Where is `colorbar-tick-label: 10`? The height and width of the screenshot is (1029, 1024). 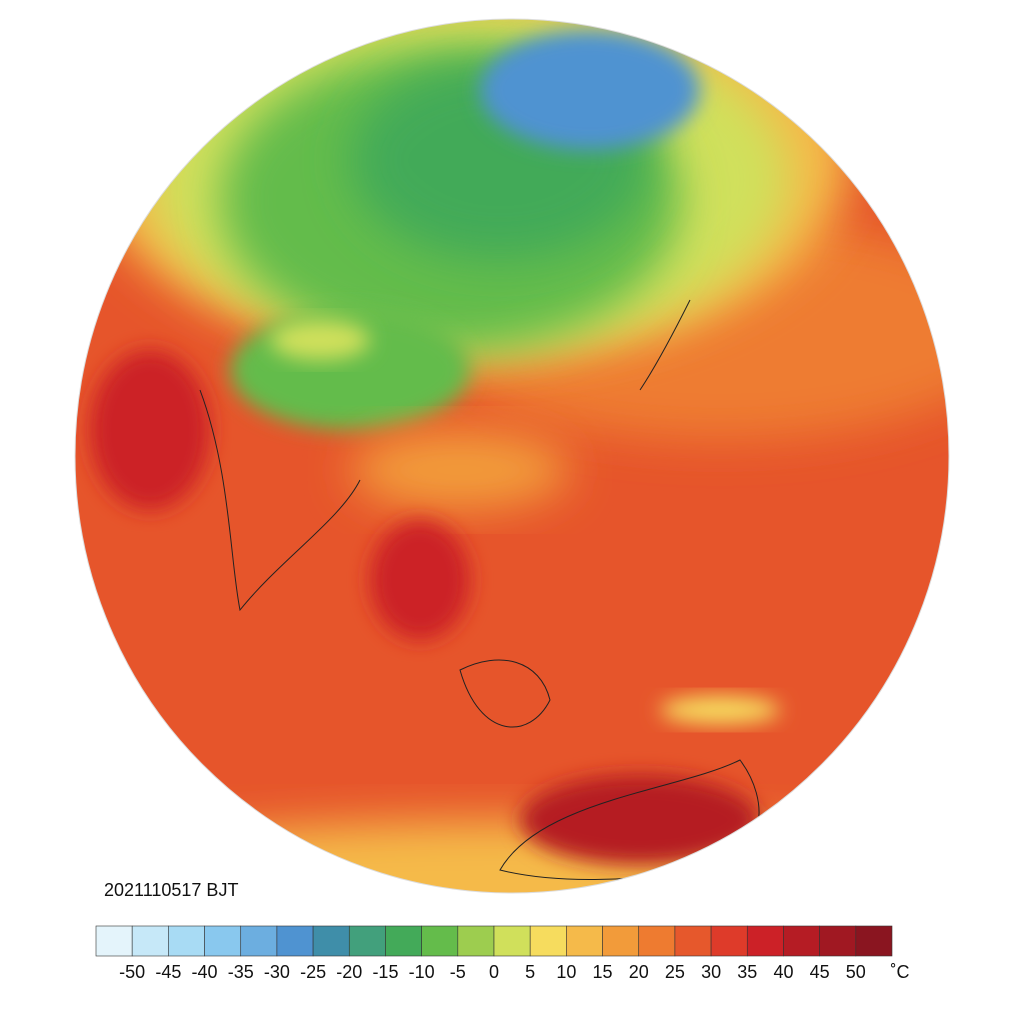
colorbar-tick-label: 10 is located at coordinates (566, 972).